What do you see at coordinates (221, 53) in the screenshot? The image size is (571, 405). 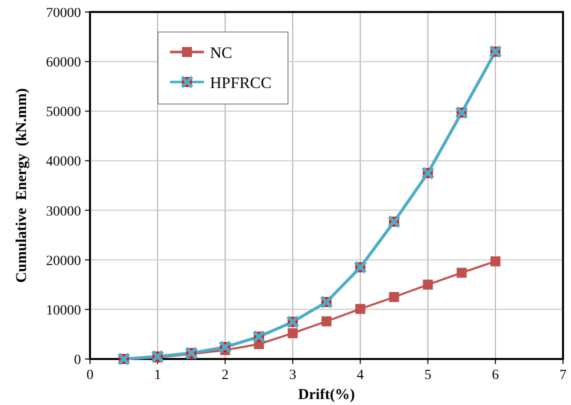 I see `legend-label: NC` at bounding box center [221, 53].